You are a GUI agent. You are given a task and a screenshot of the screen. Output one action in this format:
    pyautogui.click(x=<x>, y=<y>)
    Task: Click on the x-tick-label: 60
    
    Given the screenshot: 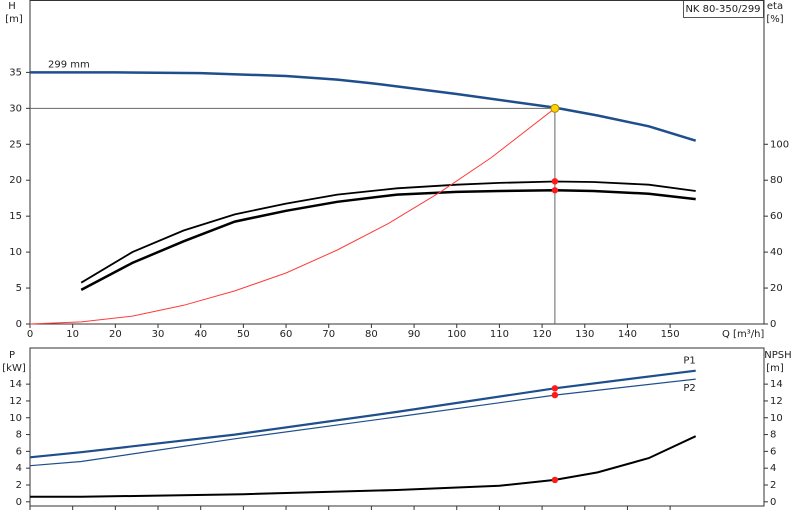 What is the action you would take?
    pyautogui.click(x=286, y=334)
    